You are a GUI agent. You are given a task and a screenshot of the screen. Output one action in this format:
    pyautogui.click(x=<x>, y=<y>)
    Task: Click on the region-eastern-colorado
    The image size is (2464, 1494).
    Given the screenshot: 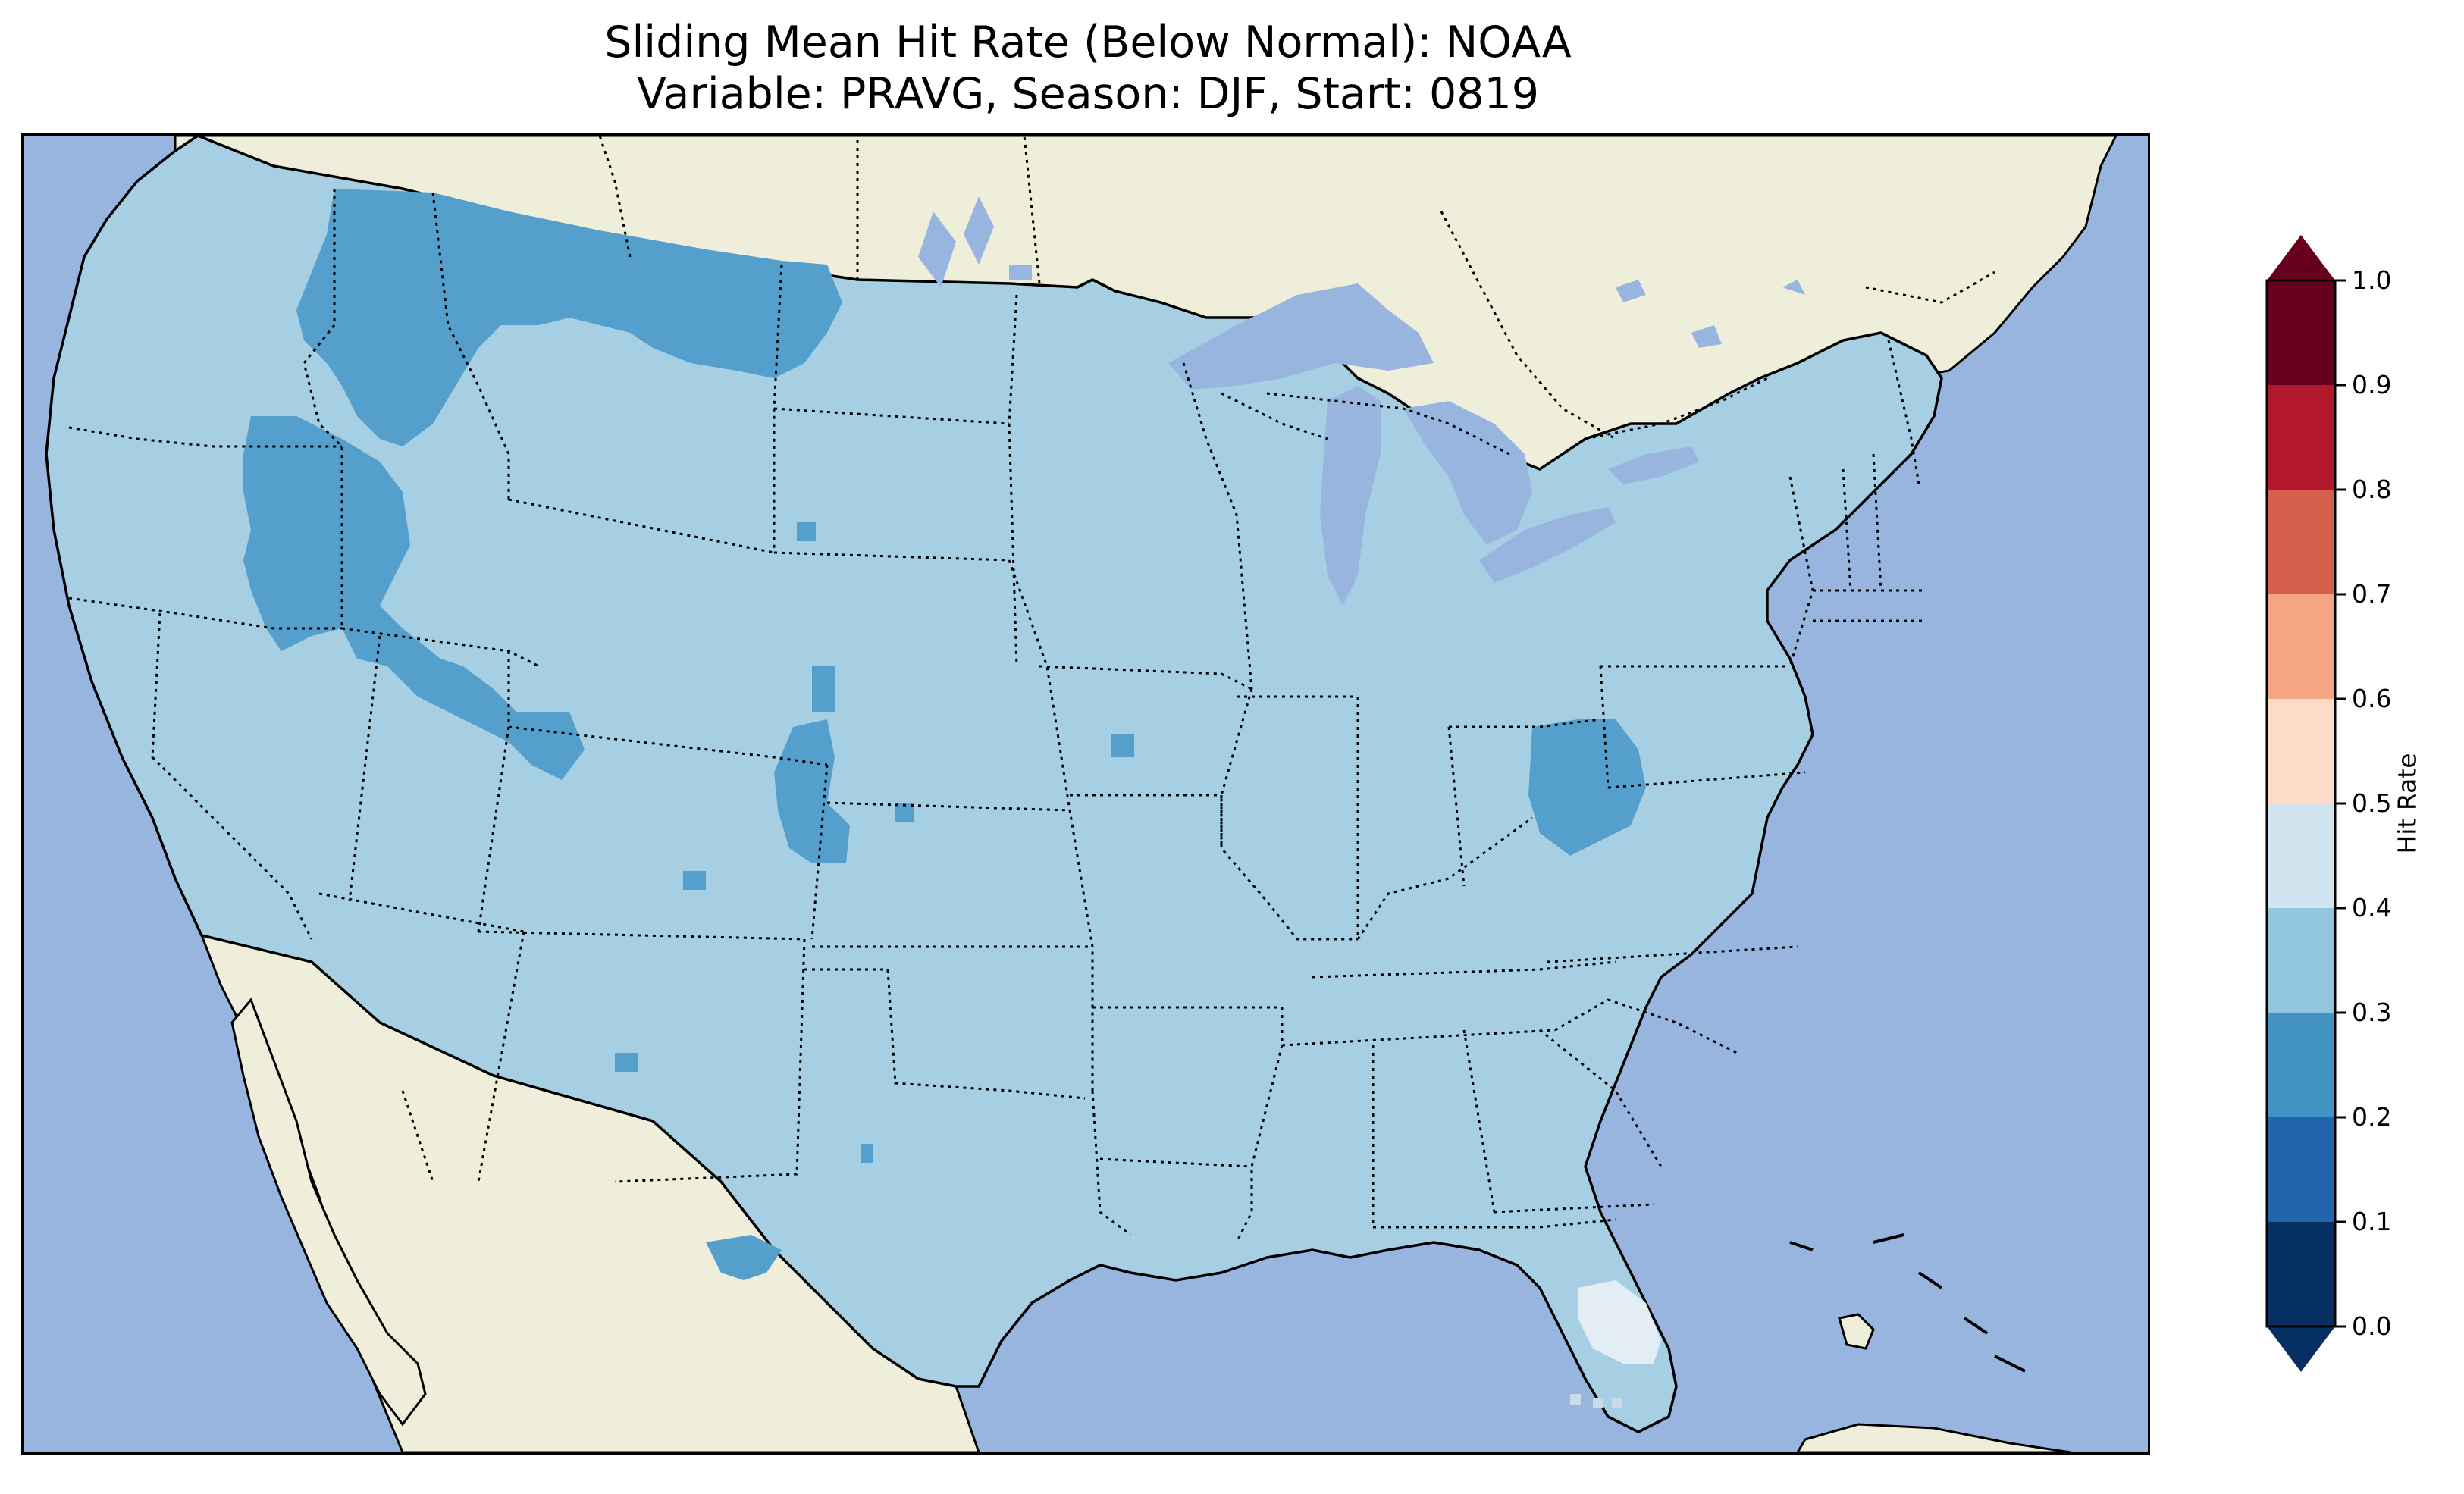 What is the action you would take?
    pyautogui.click(x=812, y=791)
    